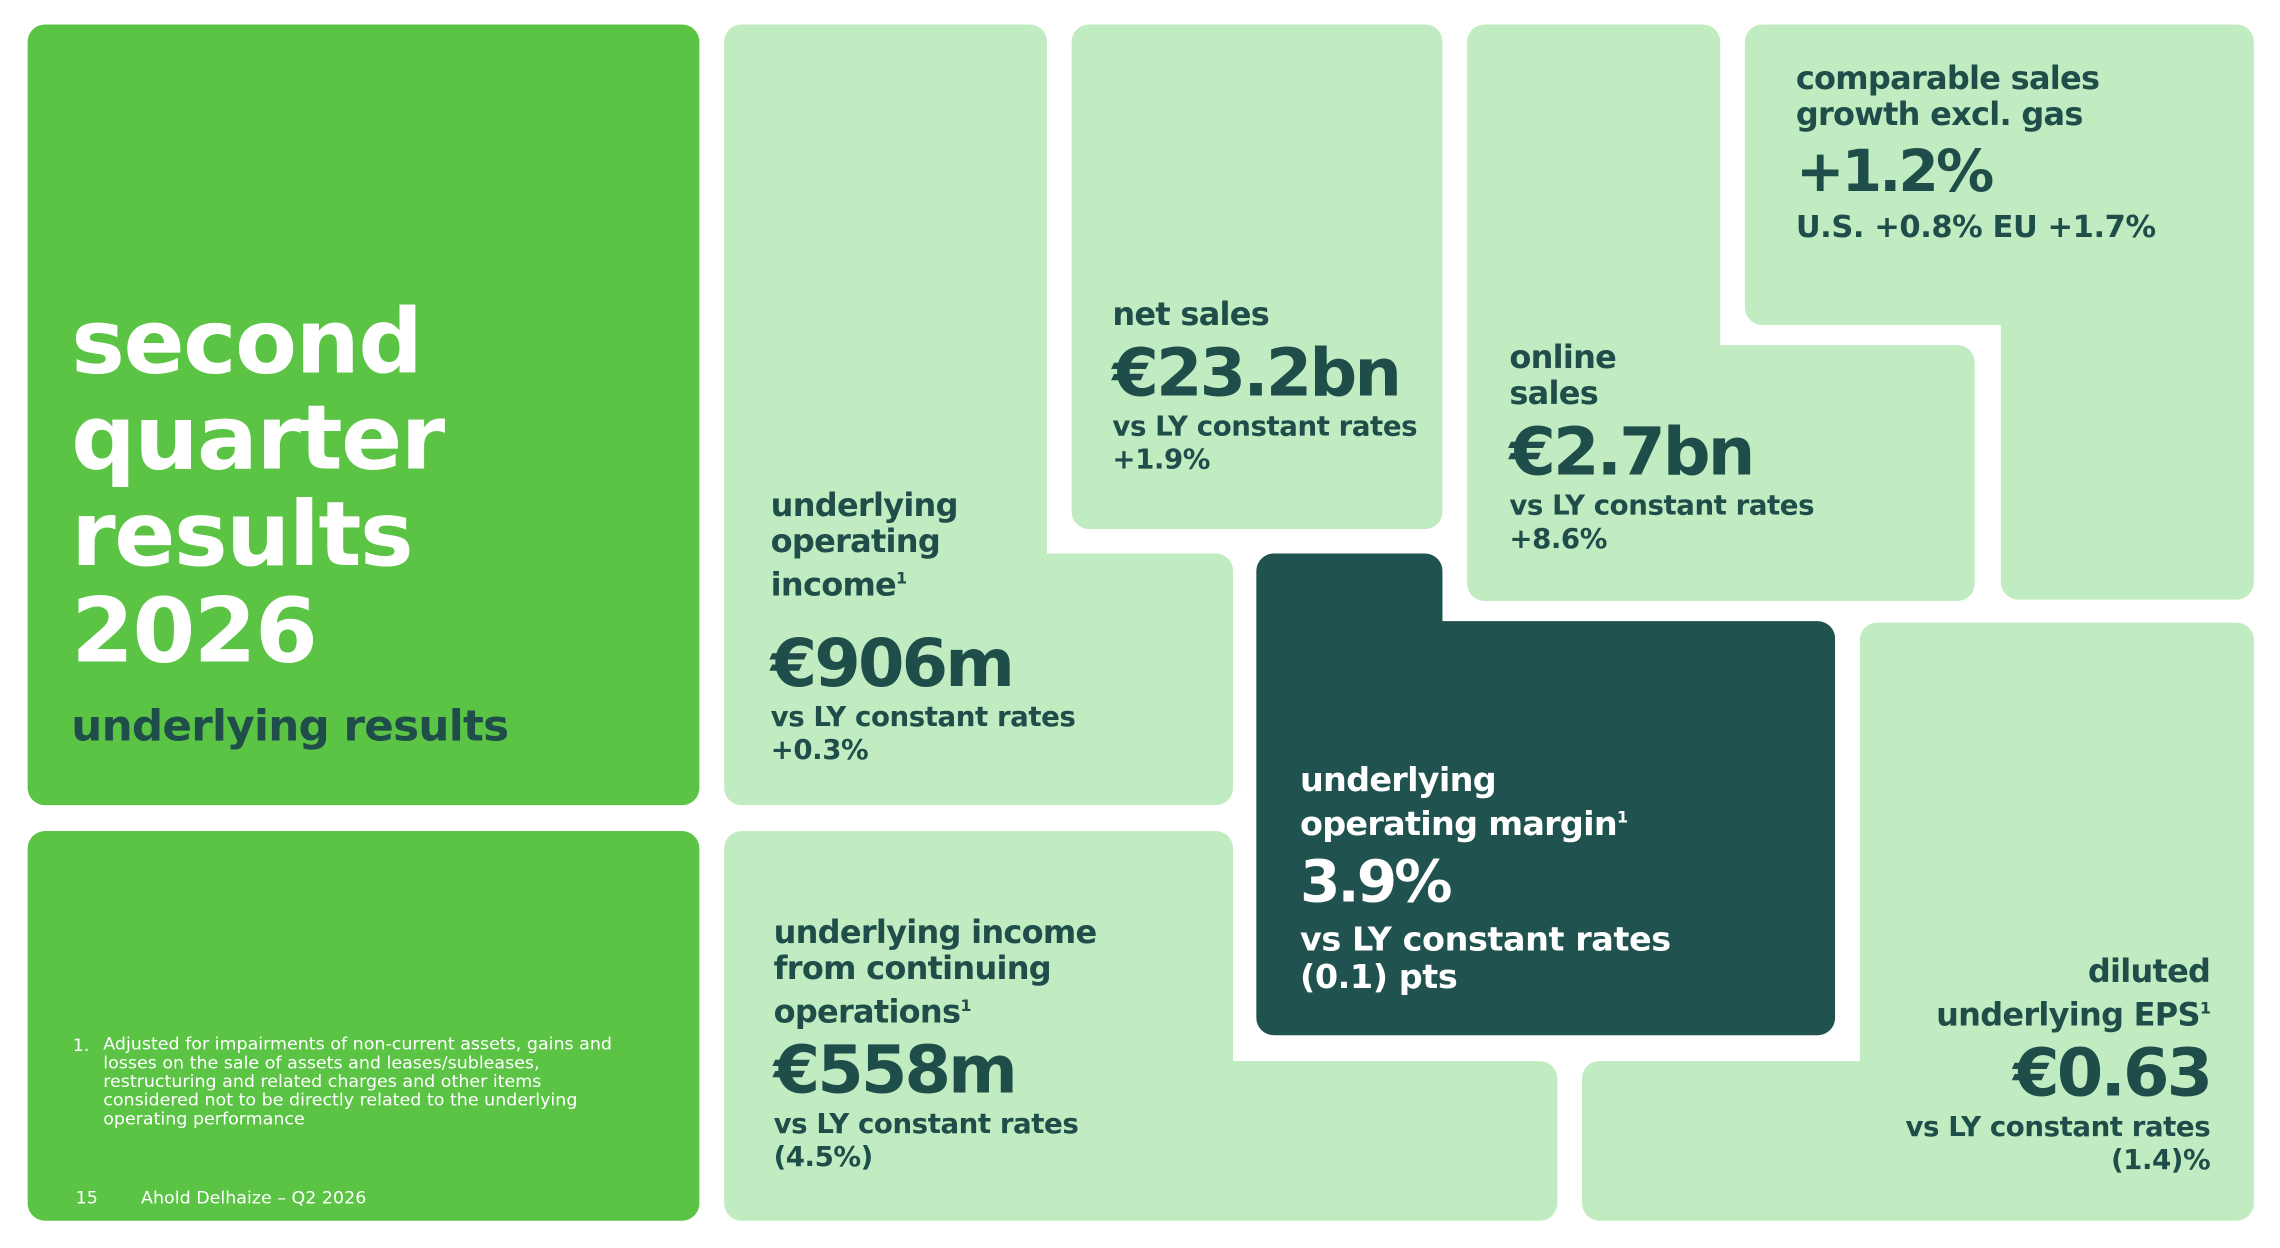  I want to click on kpi-label: sales, so click(1554, 394).